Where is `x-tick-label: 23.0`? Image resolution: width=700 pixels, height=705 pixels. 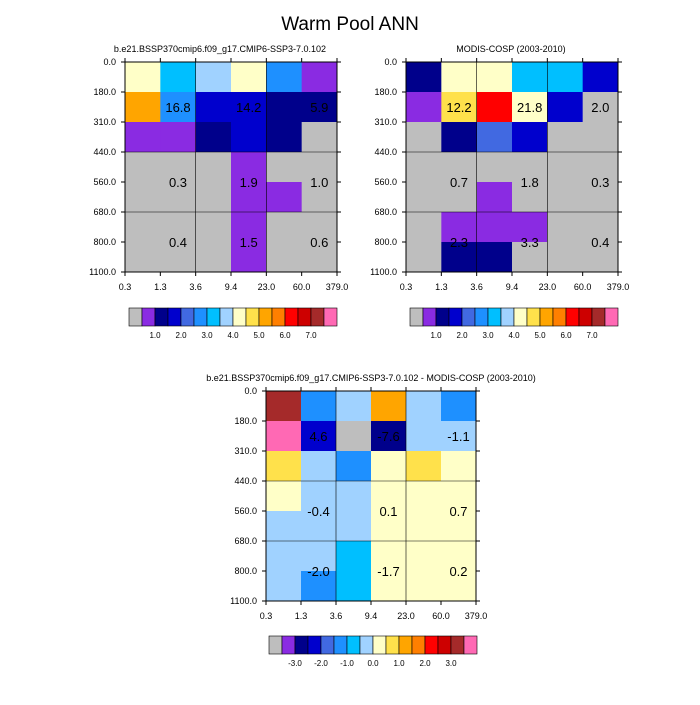
x-tick-label: 23.0 is located at coordinates (548, 287).